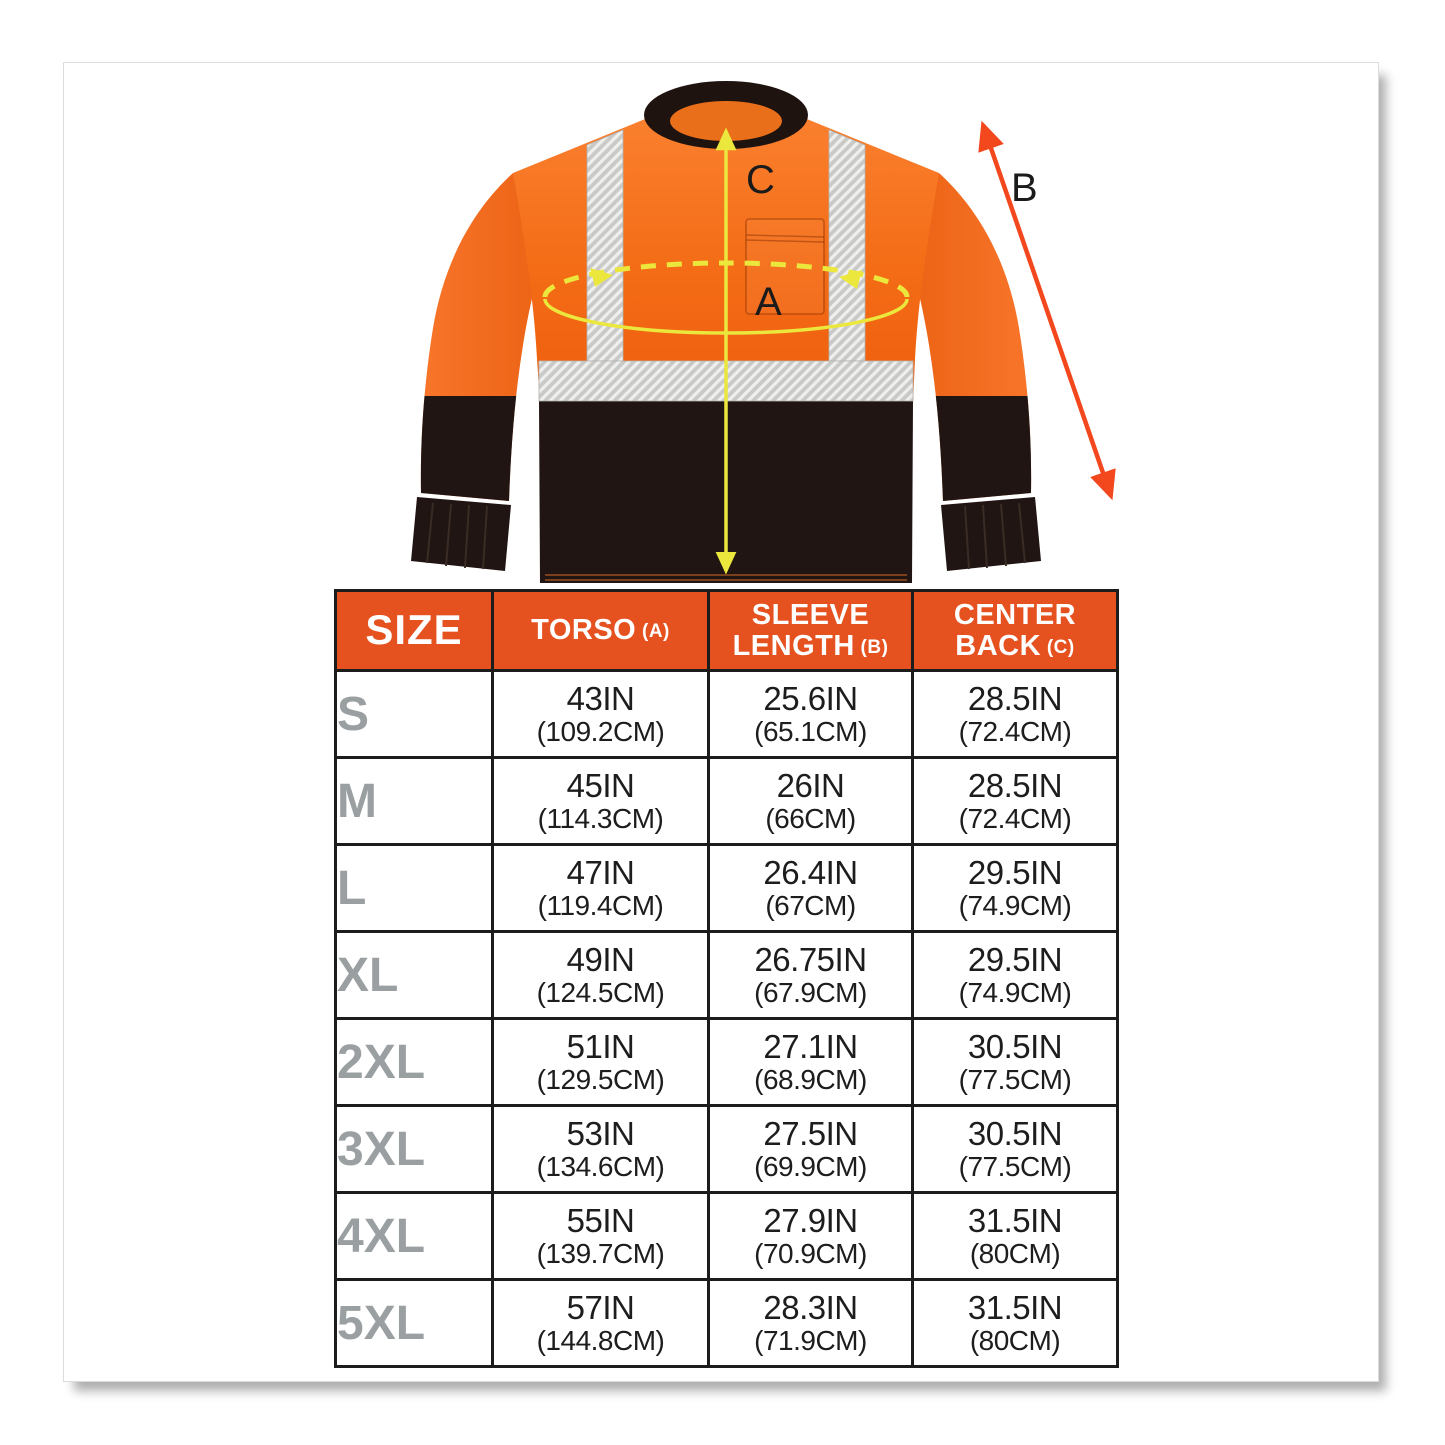 This screenshot has width=1445, height=1445. Describe the element at coordinates (414, 801) in the screenshot. I see `size-label: M` at that location.